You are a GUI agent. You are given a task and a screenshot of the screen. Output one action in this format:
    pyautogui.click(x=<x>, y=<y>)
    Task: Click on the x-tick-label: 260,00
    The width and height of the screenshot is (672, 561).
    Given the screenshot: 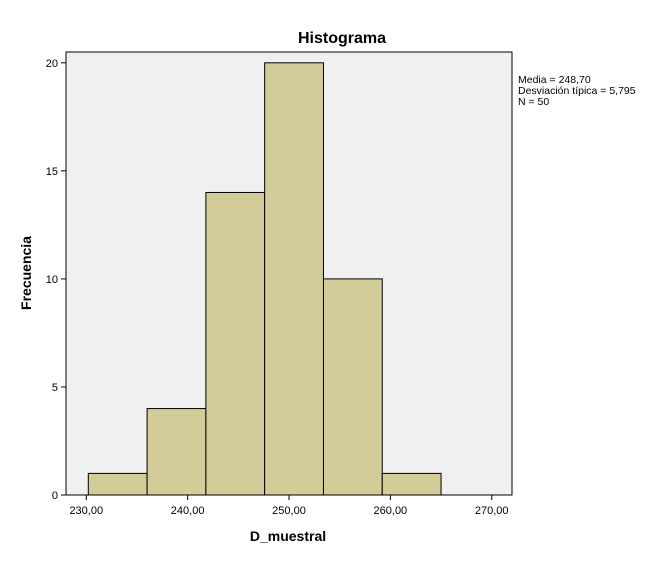 What is the action you would take?
    pyautogui.click(x=391, y=511)
    